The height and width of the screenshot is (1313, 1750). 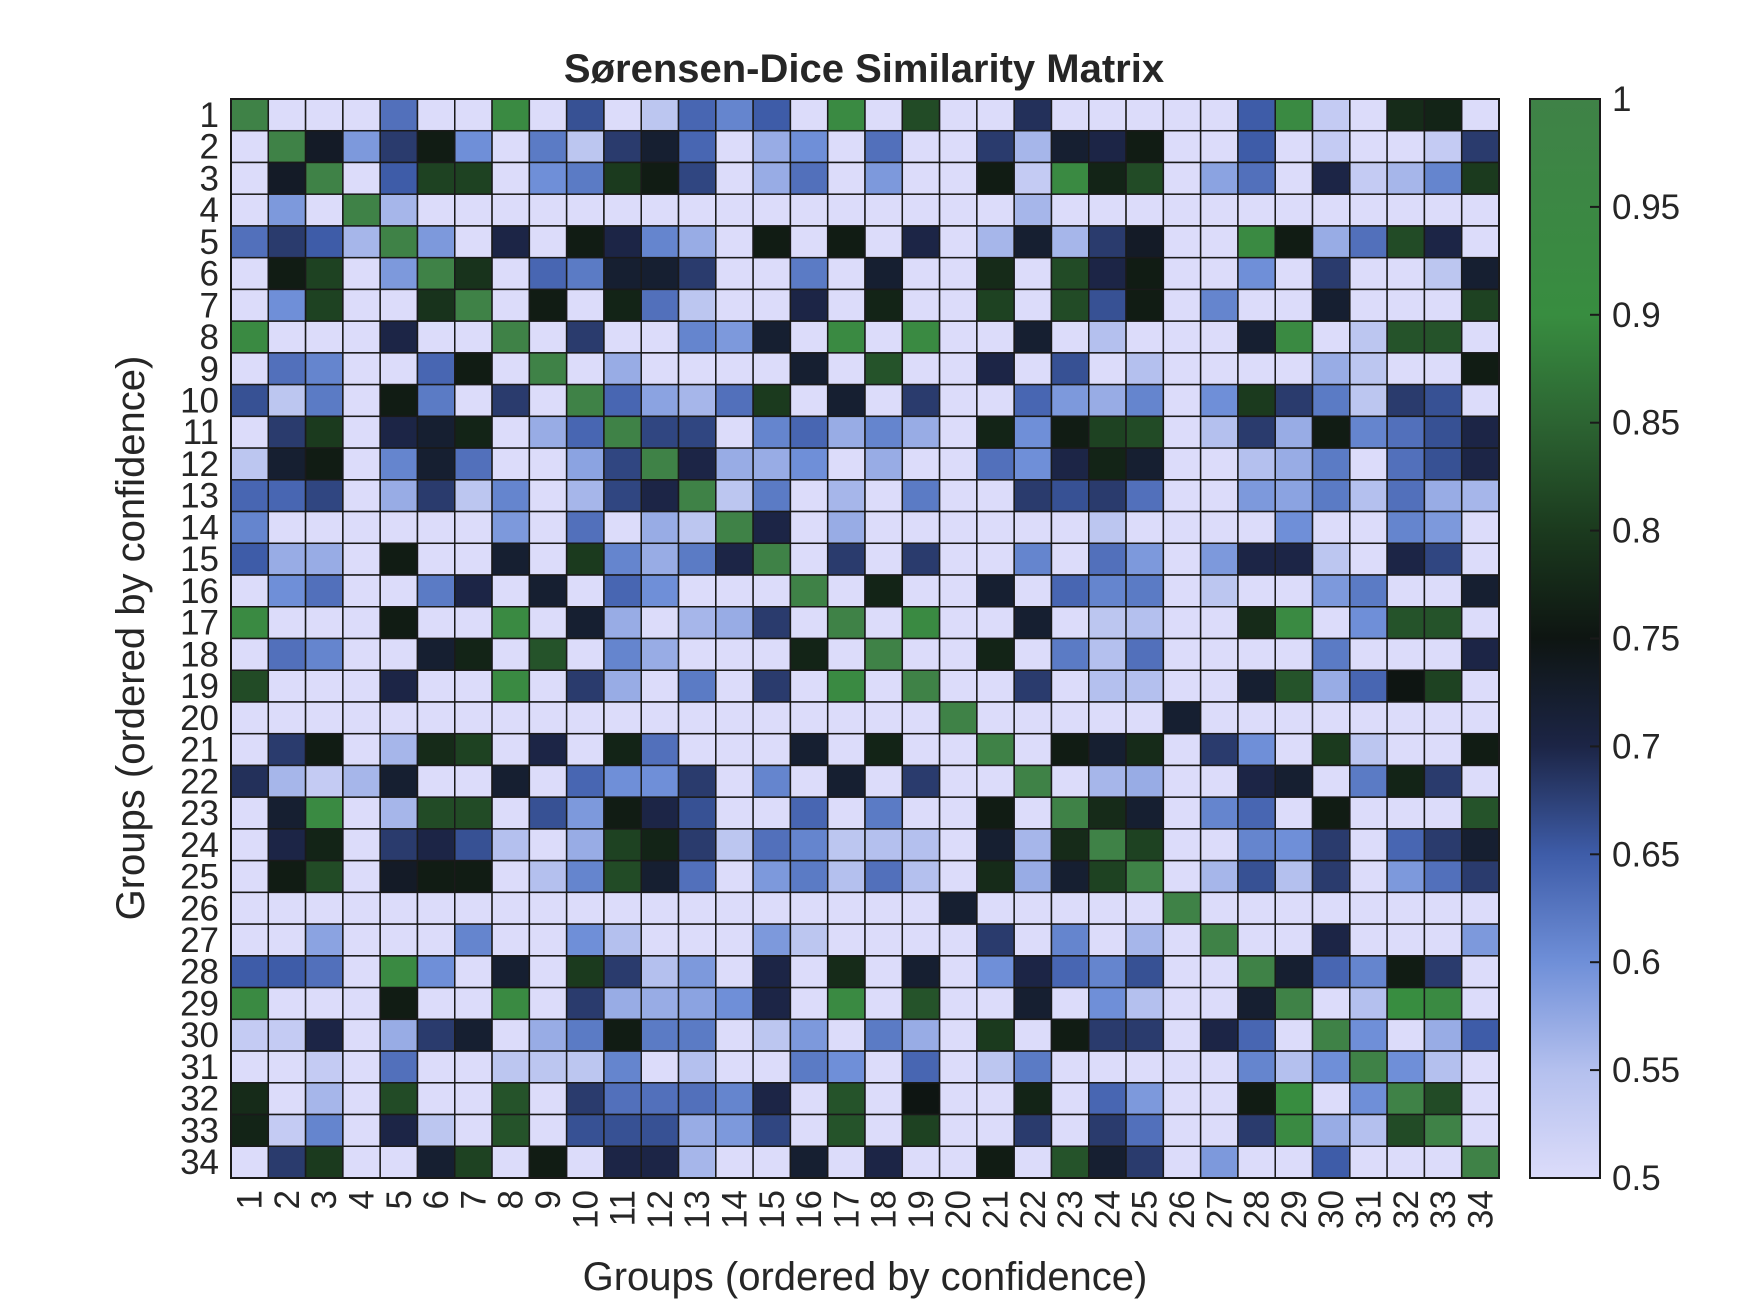 I want to click on y-tick-label: 9, so click(x=209, y=369).